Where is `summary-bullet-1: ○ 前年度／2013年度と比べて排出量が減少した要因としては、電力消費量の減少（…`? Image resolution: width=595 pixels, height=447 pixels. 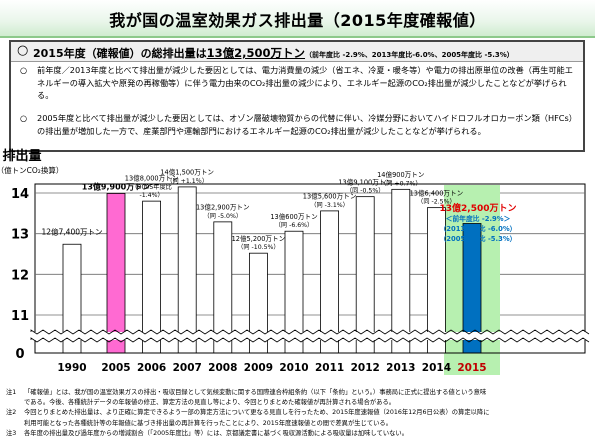 summary-bullet-1: ○ 前年度／2013年度と比べて排出量が減少した要因としては、電力消費量の減少（… is located at coordinates (298, 83).